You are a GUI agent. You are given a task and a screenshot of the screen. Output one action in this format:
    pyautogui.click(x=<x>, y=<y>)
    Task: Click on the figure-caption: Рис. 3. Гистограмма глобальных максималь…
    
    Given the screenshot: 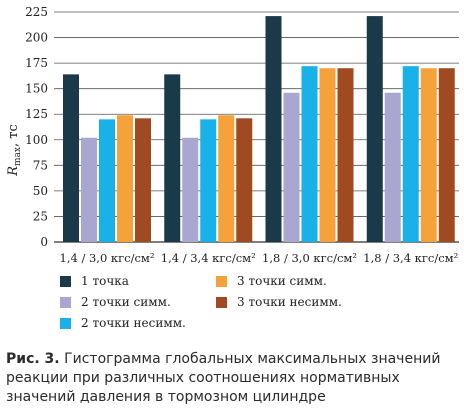 What is the action you would take?
    pyautogui.click(x=232, y=378)
    